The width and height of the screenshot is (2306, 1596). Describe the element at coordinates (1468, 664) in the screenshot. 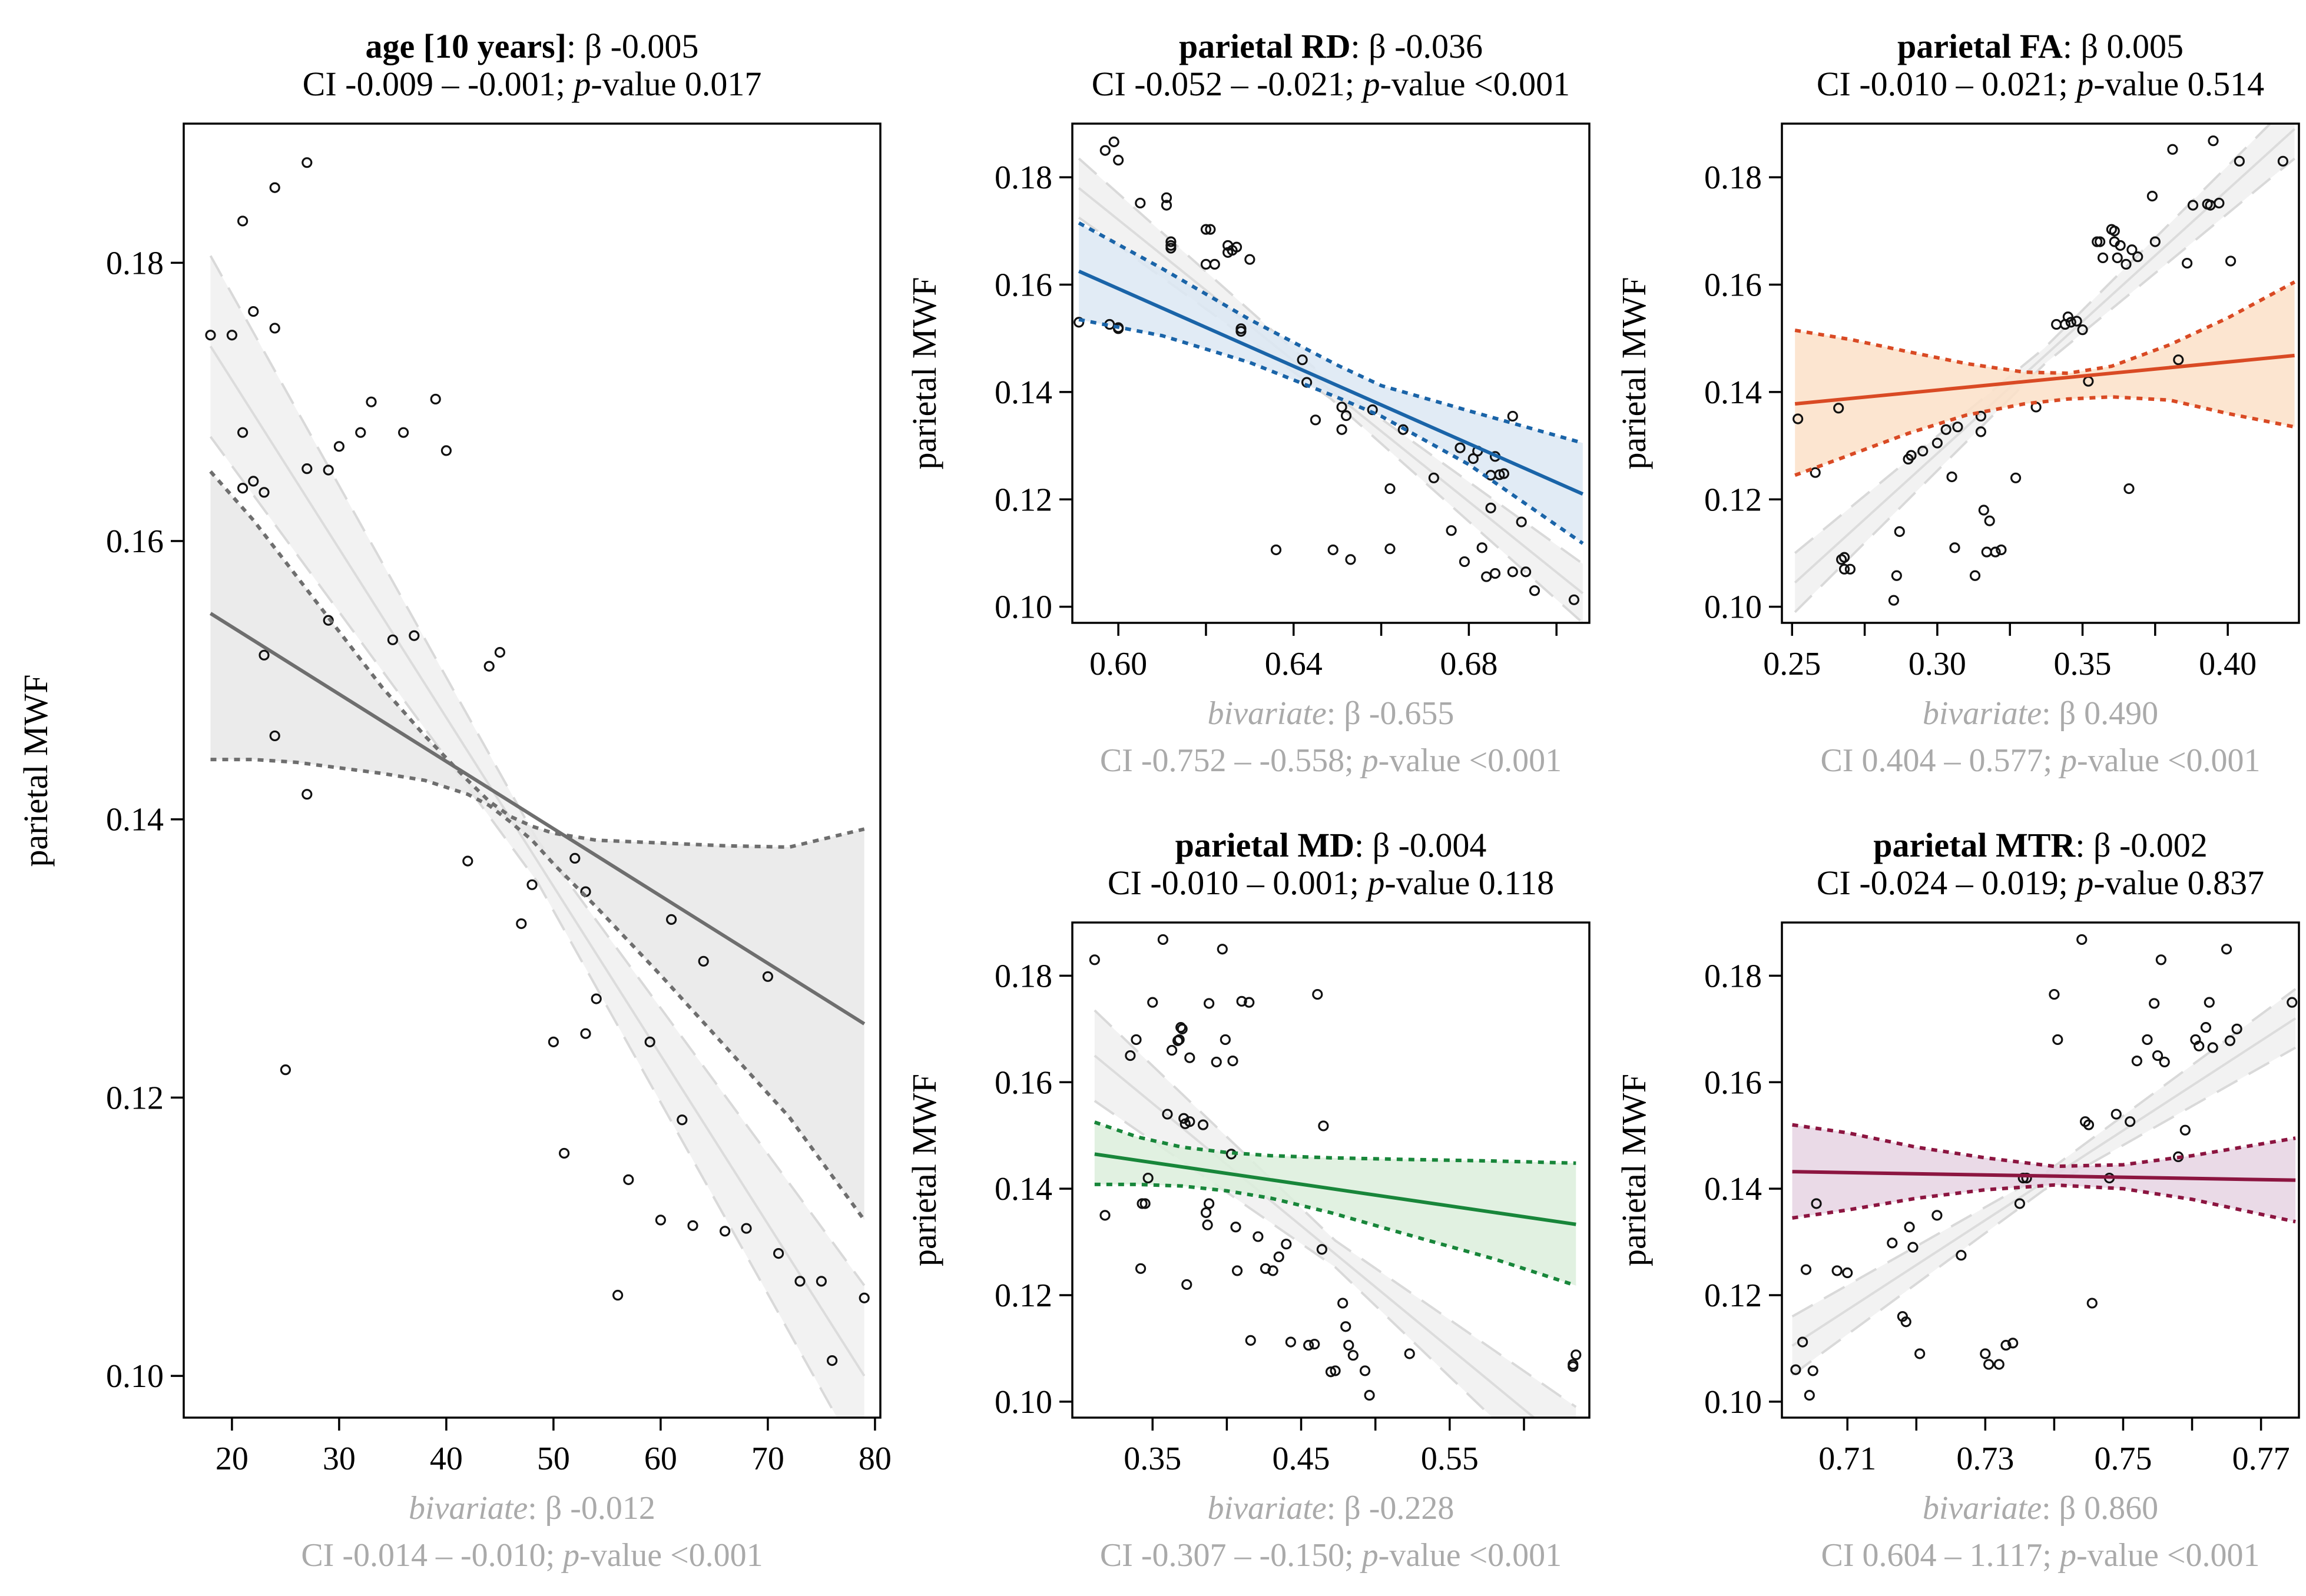

I see `x-tick-label: 0.68` at that location.